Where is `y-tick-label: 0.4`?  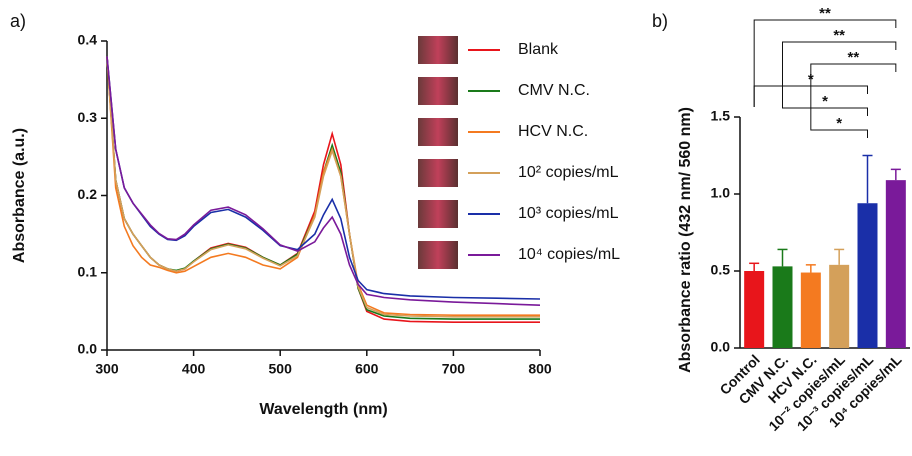
y-tick-label: 0.4 is located at coordinates (88, 40).